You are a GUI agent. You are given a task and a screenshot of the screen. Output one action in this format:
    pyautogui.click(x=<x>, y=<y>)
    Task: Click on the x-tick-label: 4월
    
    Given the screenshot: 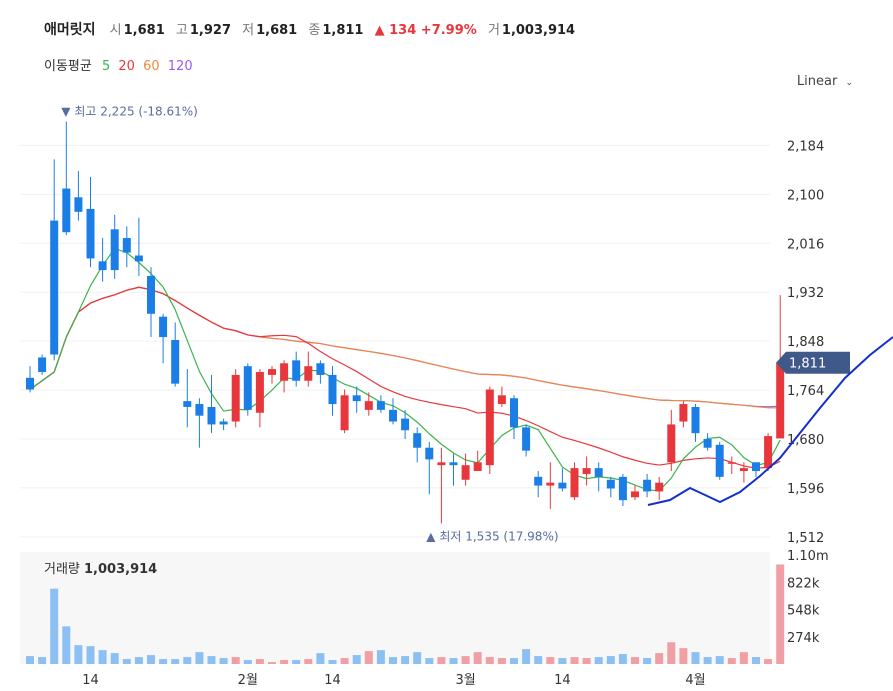 What is the action you would take?
    pyautogui.click(x=695, y=680)
    